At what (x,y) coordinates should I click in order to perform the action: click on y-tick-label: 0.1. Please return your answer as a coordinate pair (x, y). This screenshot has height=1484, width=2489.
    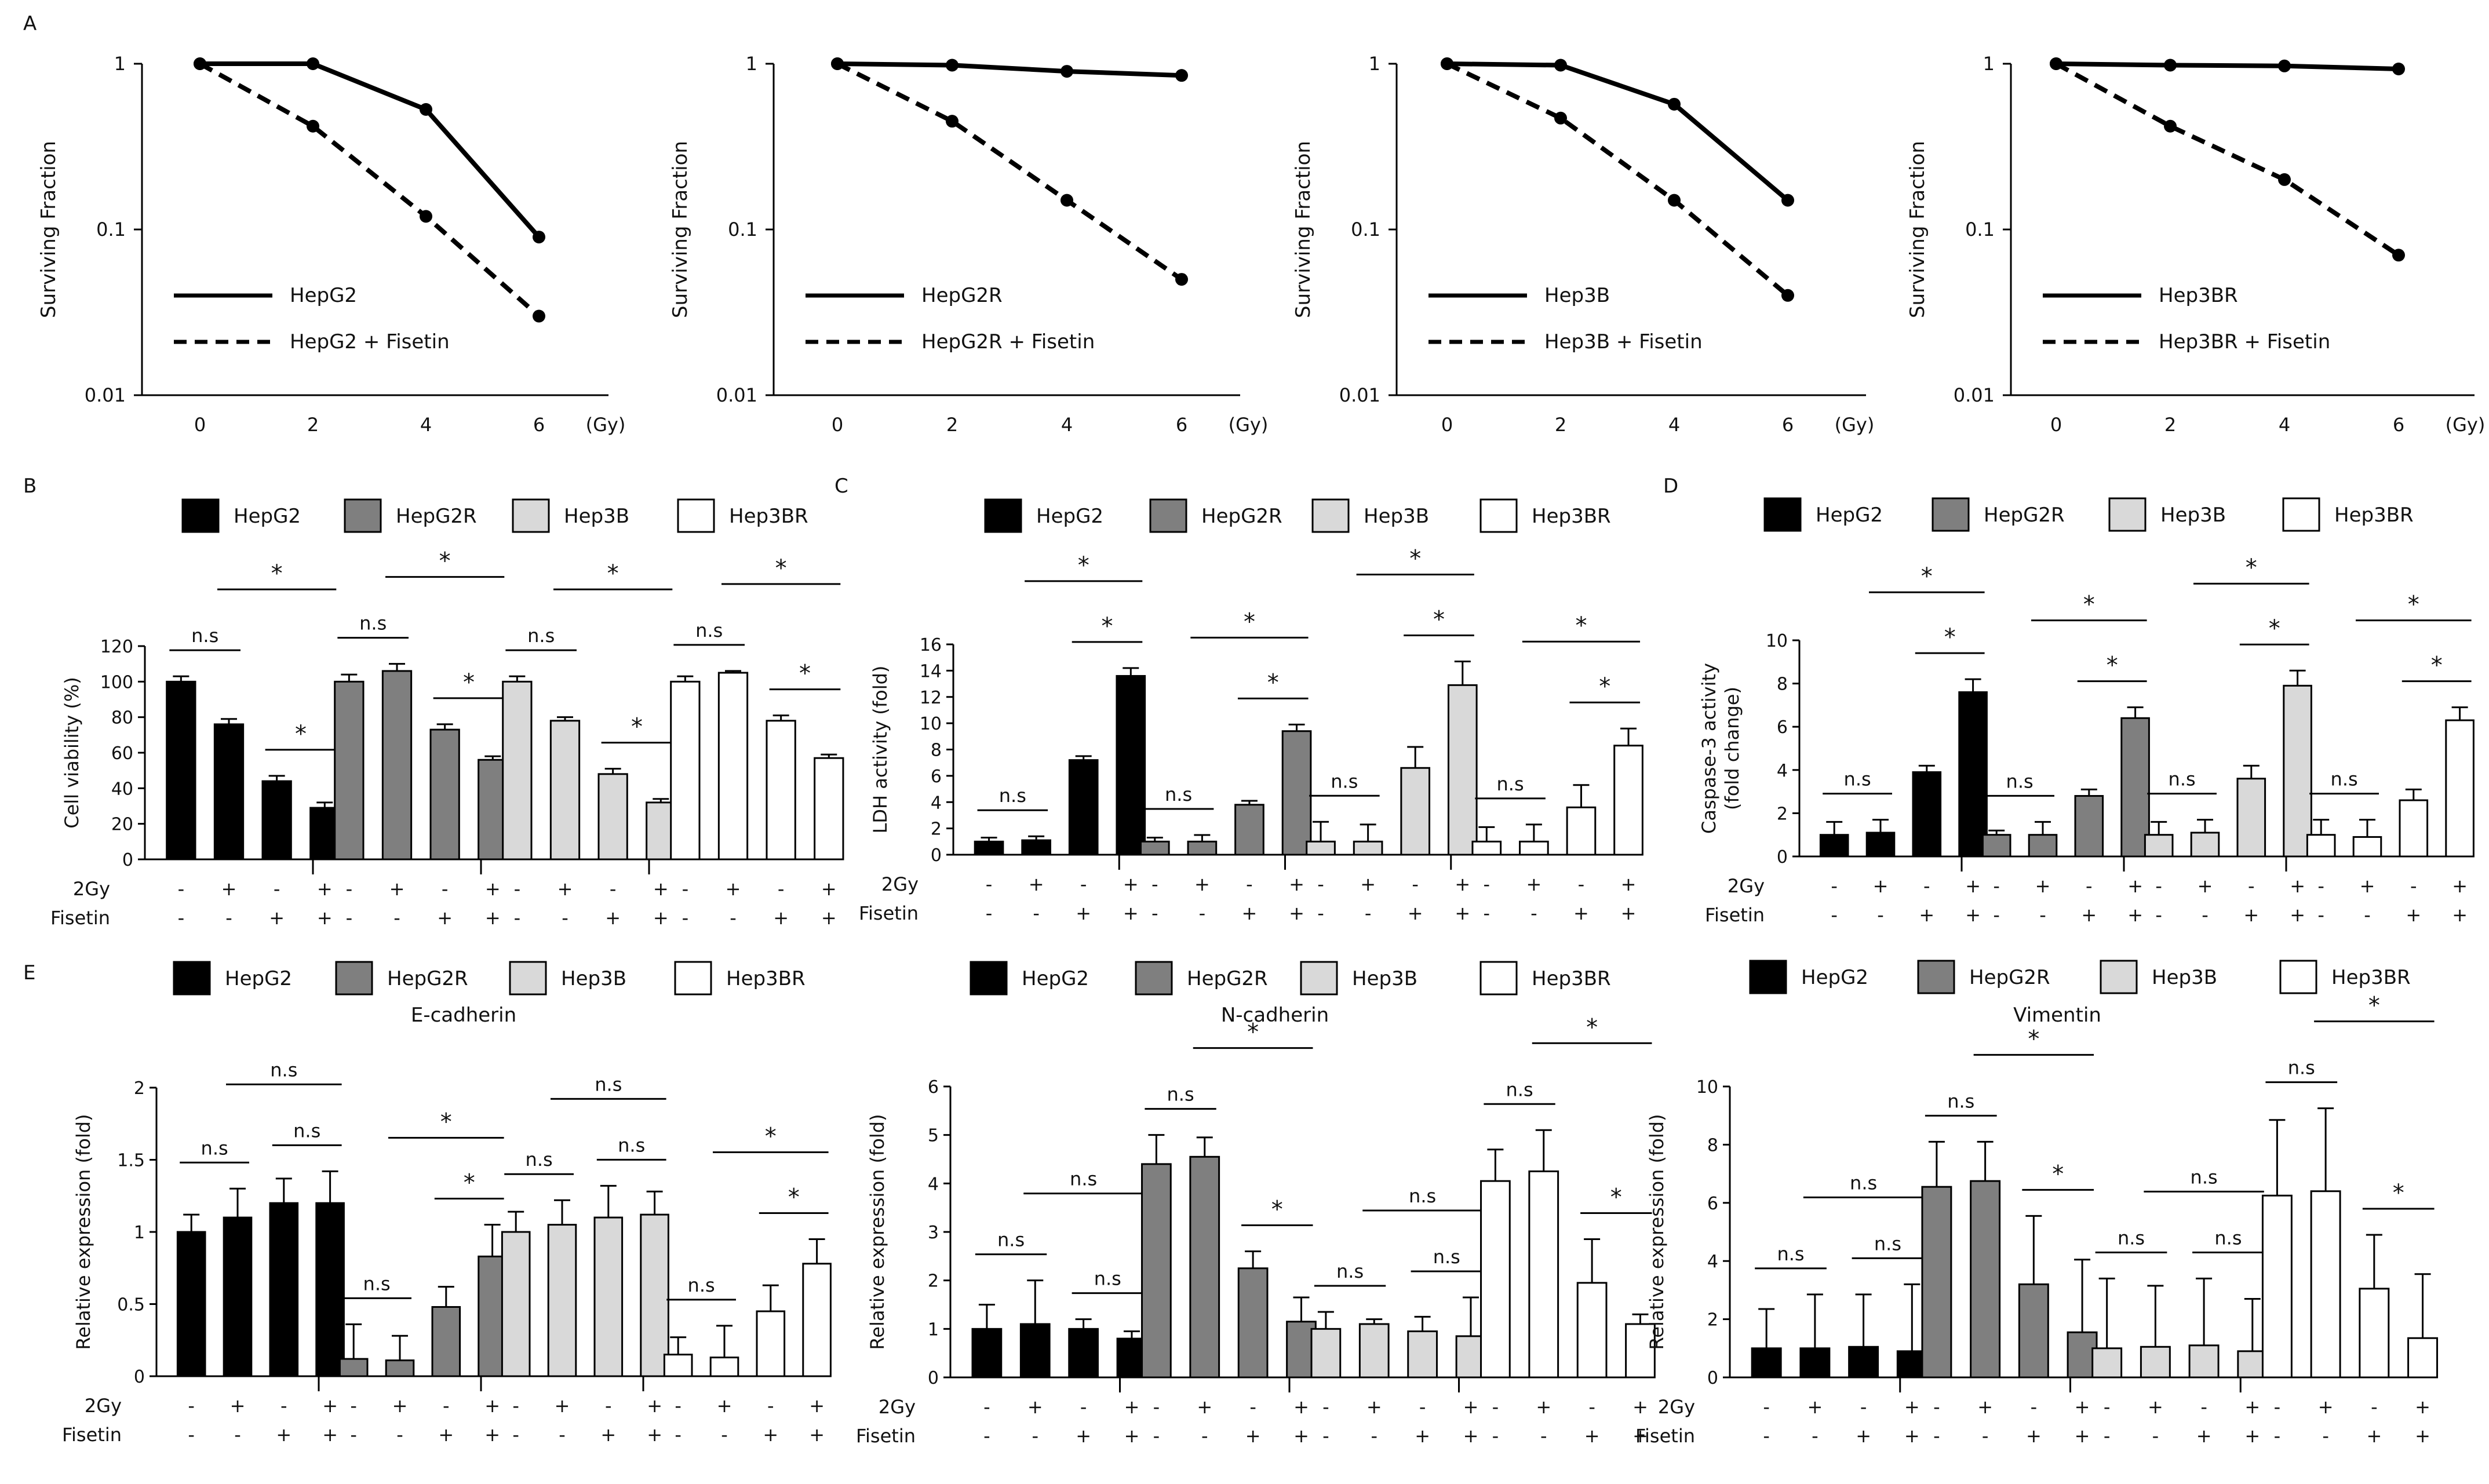
    Looking at the image, I should click on (1980, 229).